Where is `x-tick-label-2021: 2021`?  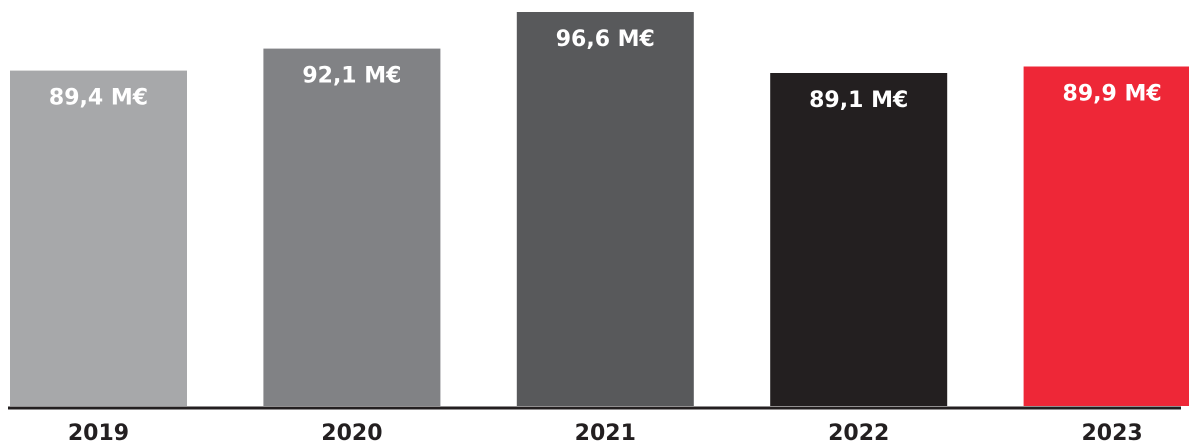 x-tick-label-2021: 2021 is located at coordinates (605, 431).